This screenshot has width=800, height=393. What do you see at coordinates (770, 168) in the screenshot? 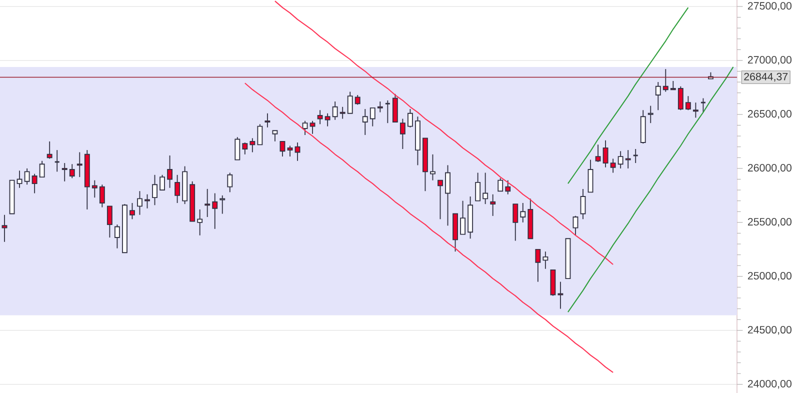
I see `y-tick-label: 26000,00` at bounding box center [770, 168].